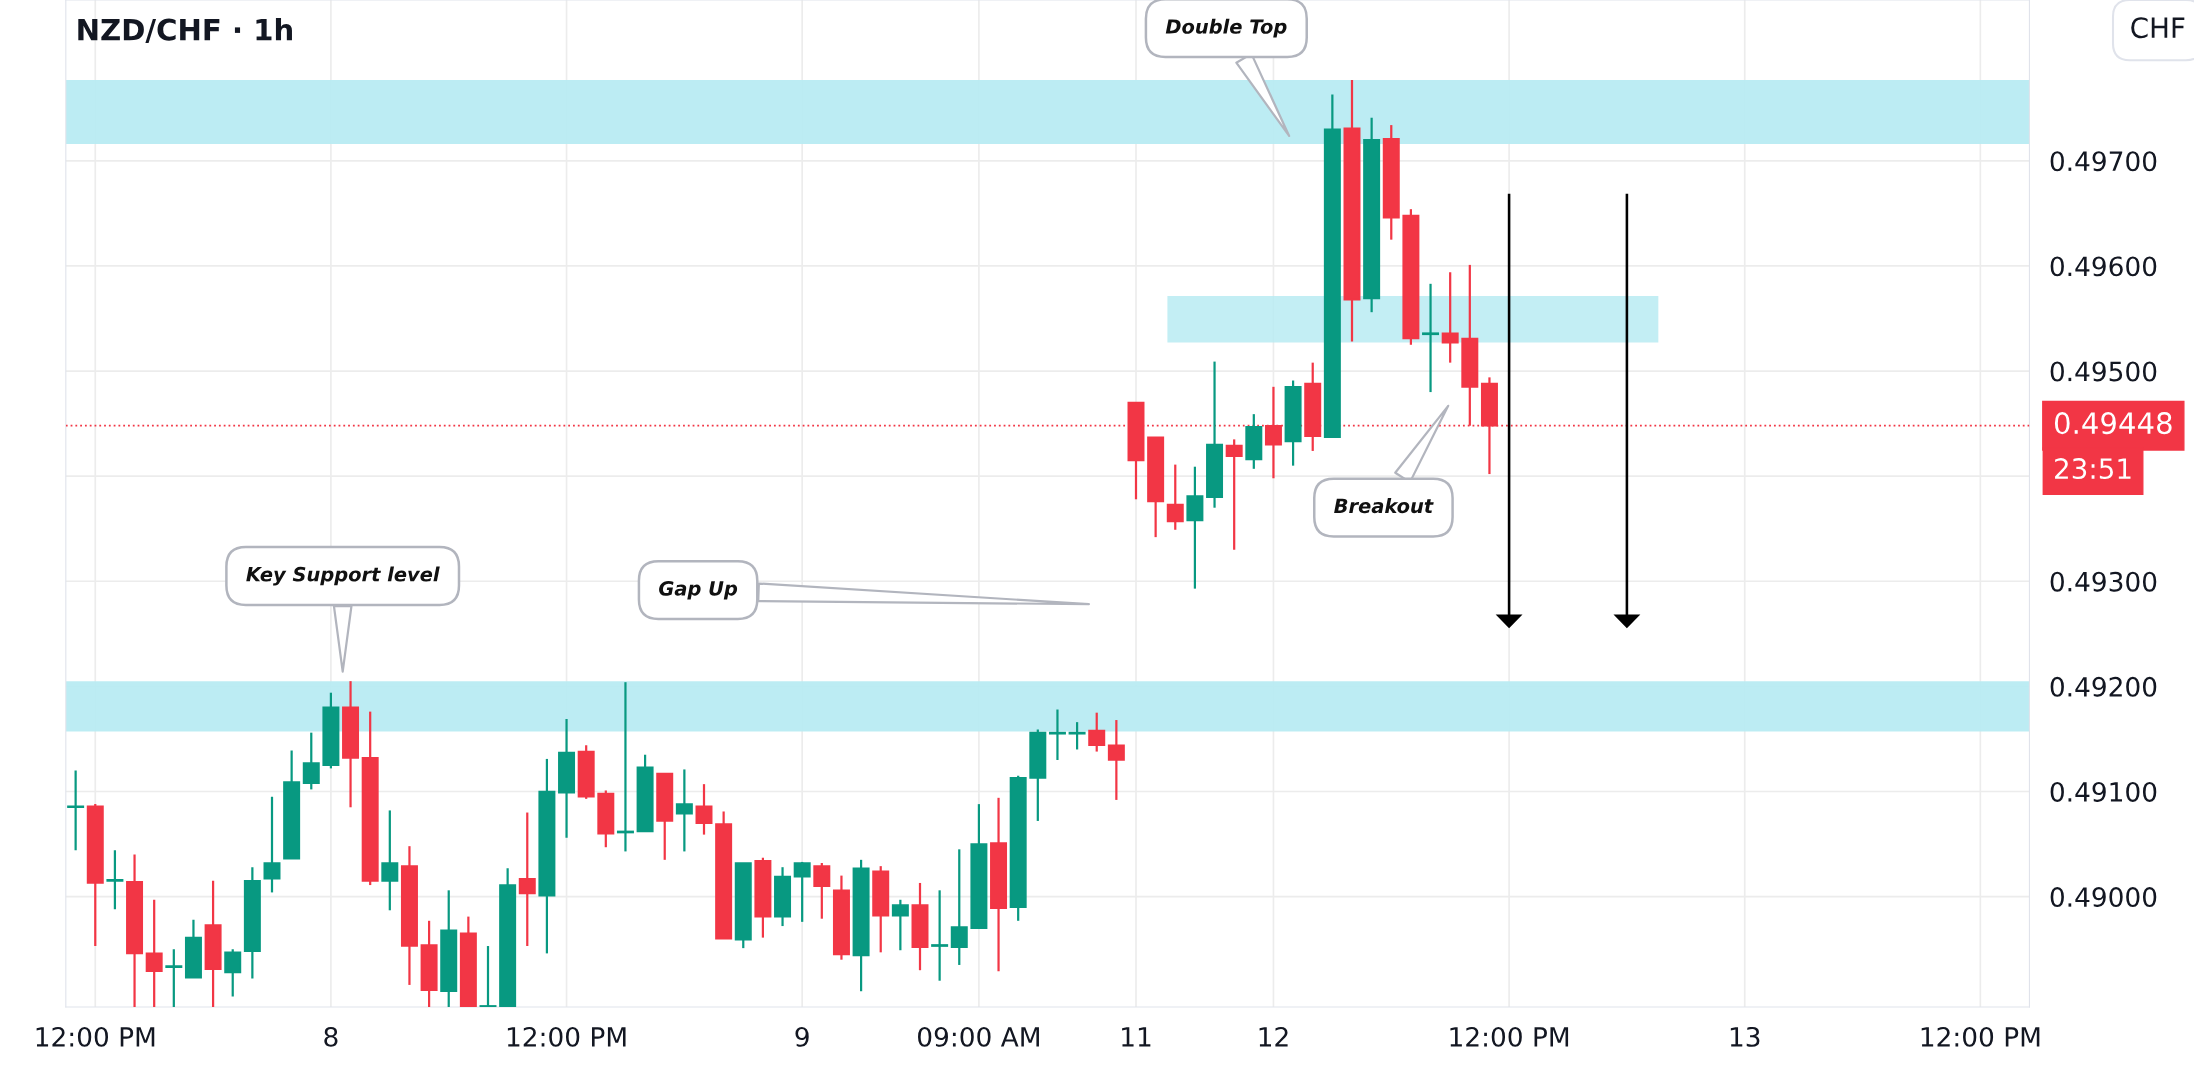 This screenshot has height=1077, width=2194. Describe the element at coordinates (802, 1036) in the screenshot. I see `x-tick-label: 9` at that location.